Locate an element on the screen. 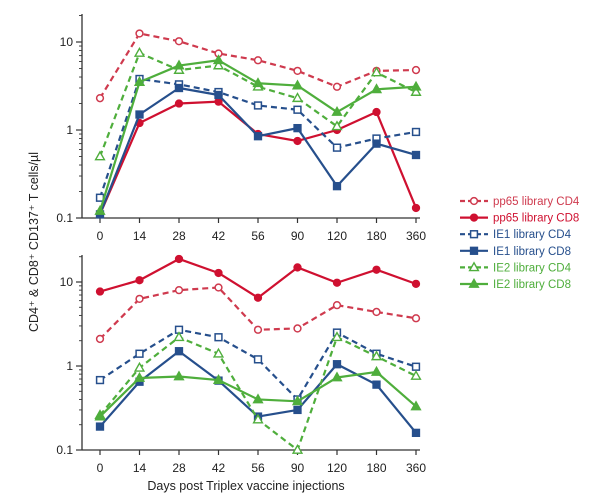  x-tick-label: 360 is located at coordinates (416, 236).